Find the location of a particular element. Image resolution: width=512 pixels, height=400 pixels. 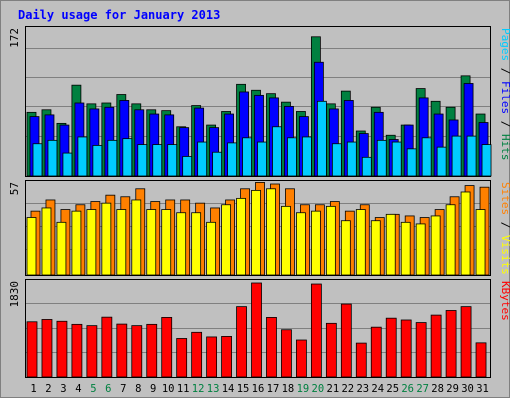

x-tick-label: 5 is located at coordinates (93, 389).